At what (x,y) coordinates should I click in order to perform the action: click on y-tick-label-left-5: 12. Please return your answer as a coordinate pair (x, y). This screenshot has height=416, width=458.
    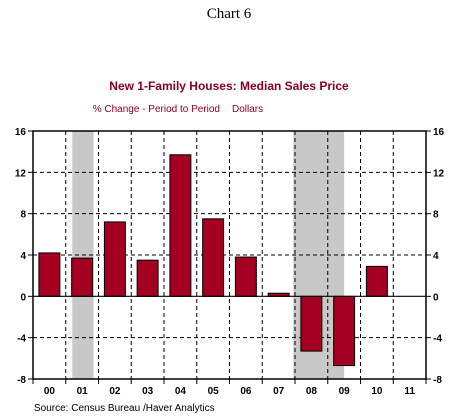
    Looking at the image, I should click on (21, 173).